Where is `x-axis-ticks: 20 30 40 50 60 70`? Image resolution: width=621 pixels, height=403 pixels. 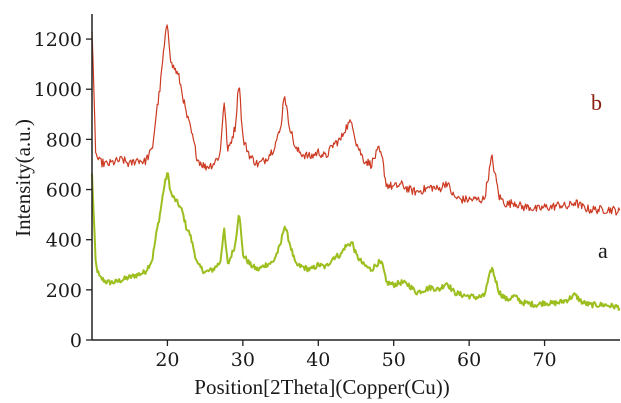
x-axis-ticks: 20 30 40 50 60 70 is located at coordinates (356, 355).